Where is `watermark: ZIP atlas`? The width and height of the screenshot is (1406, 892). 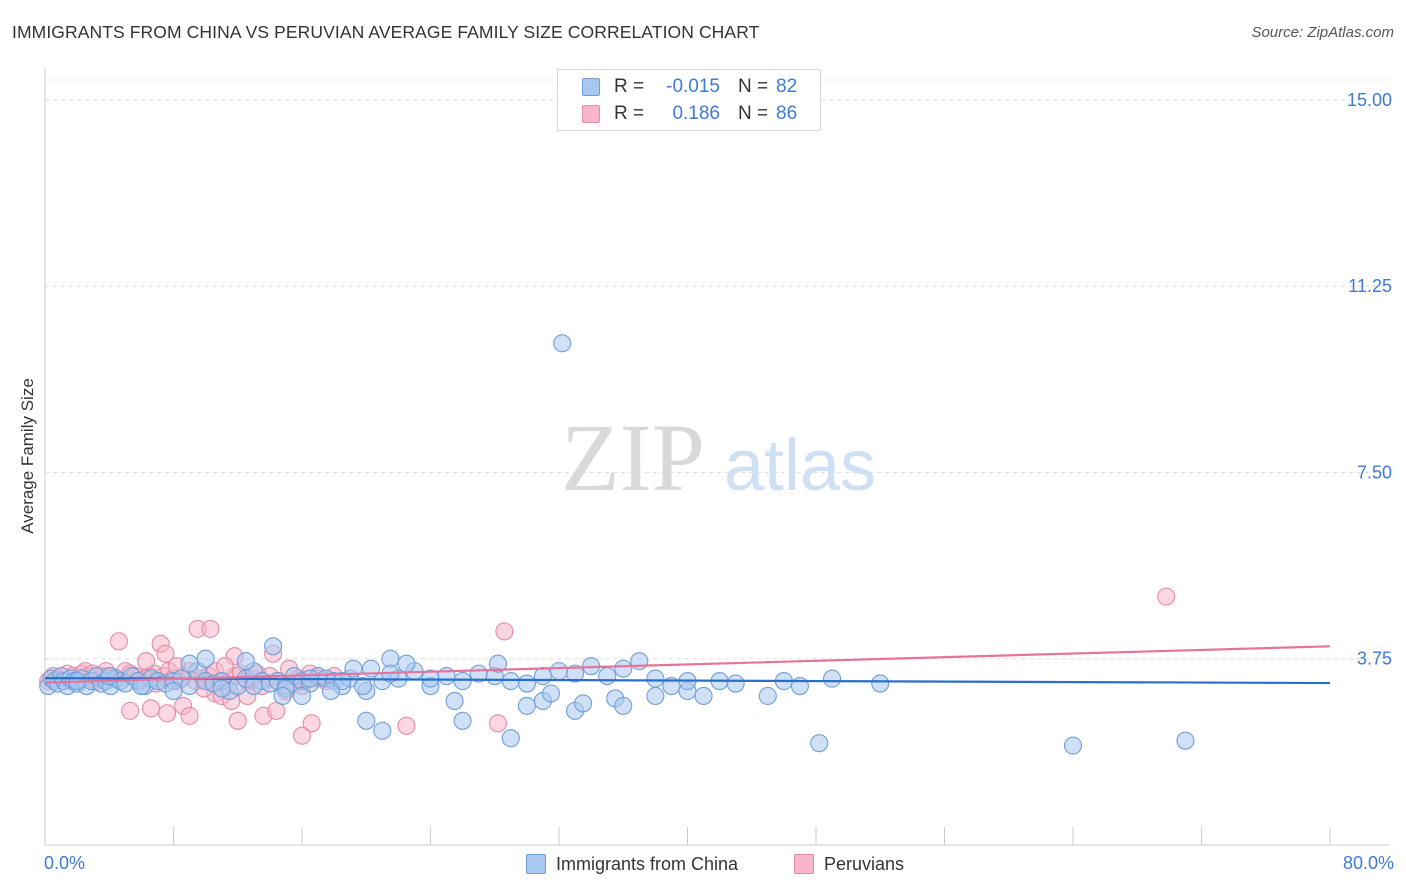 watermark: ZIP atlas is located at coordinates (718, 457).